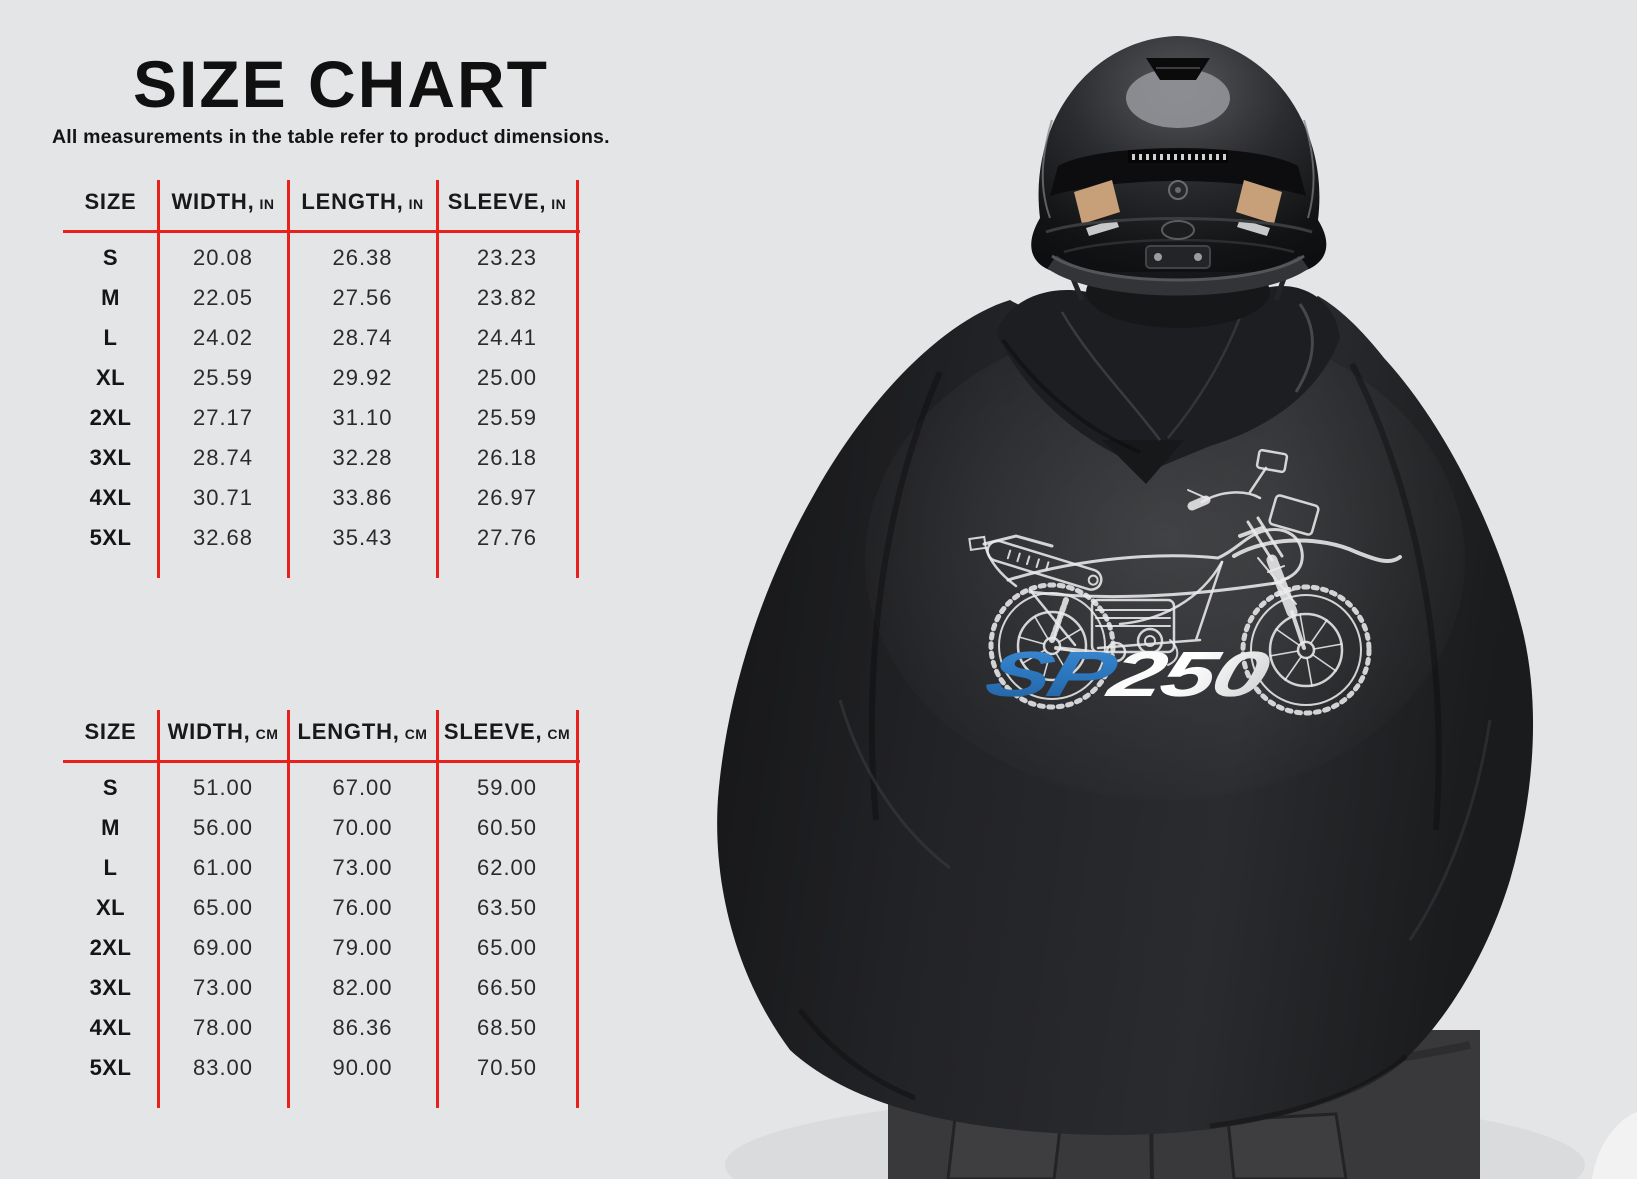 The image size is (1637, 1179). I want to click on value-cell: 69.00, so click(223, 947).